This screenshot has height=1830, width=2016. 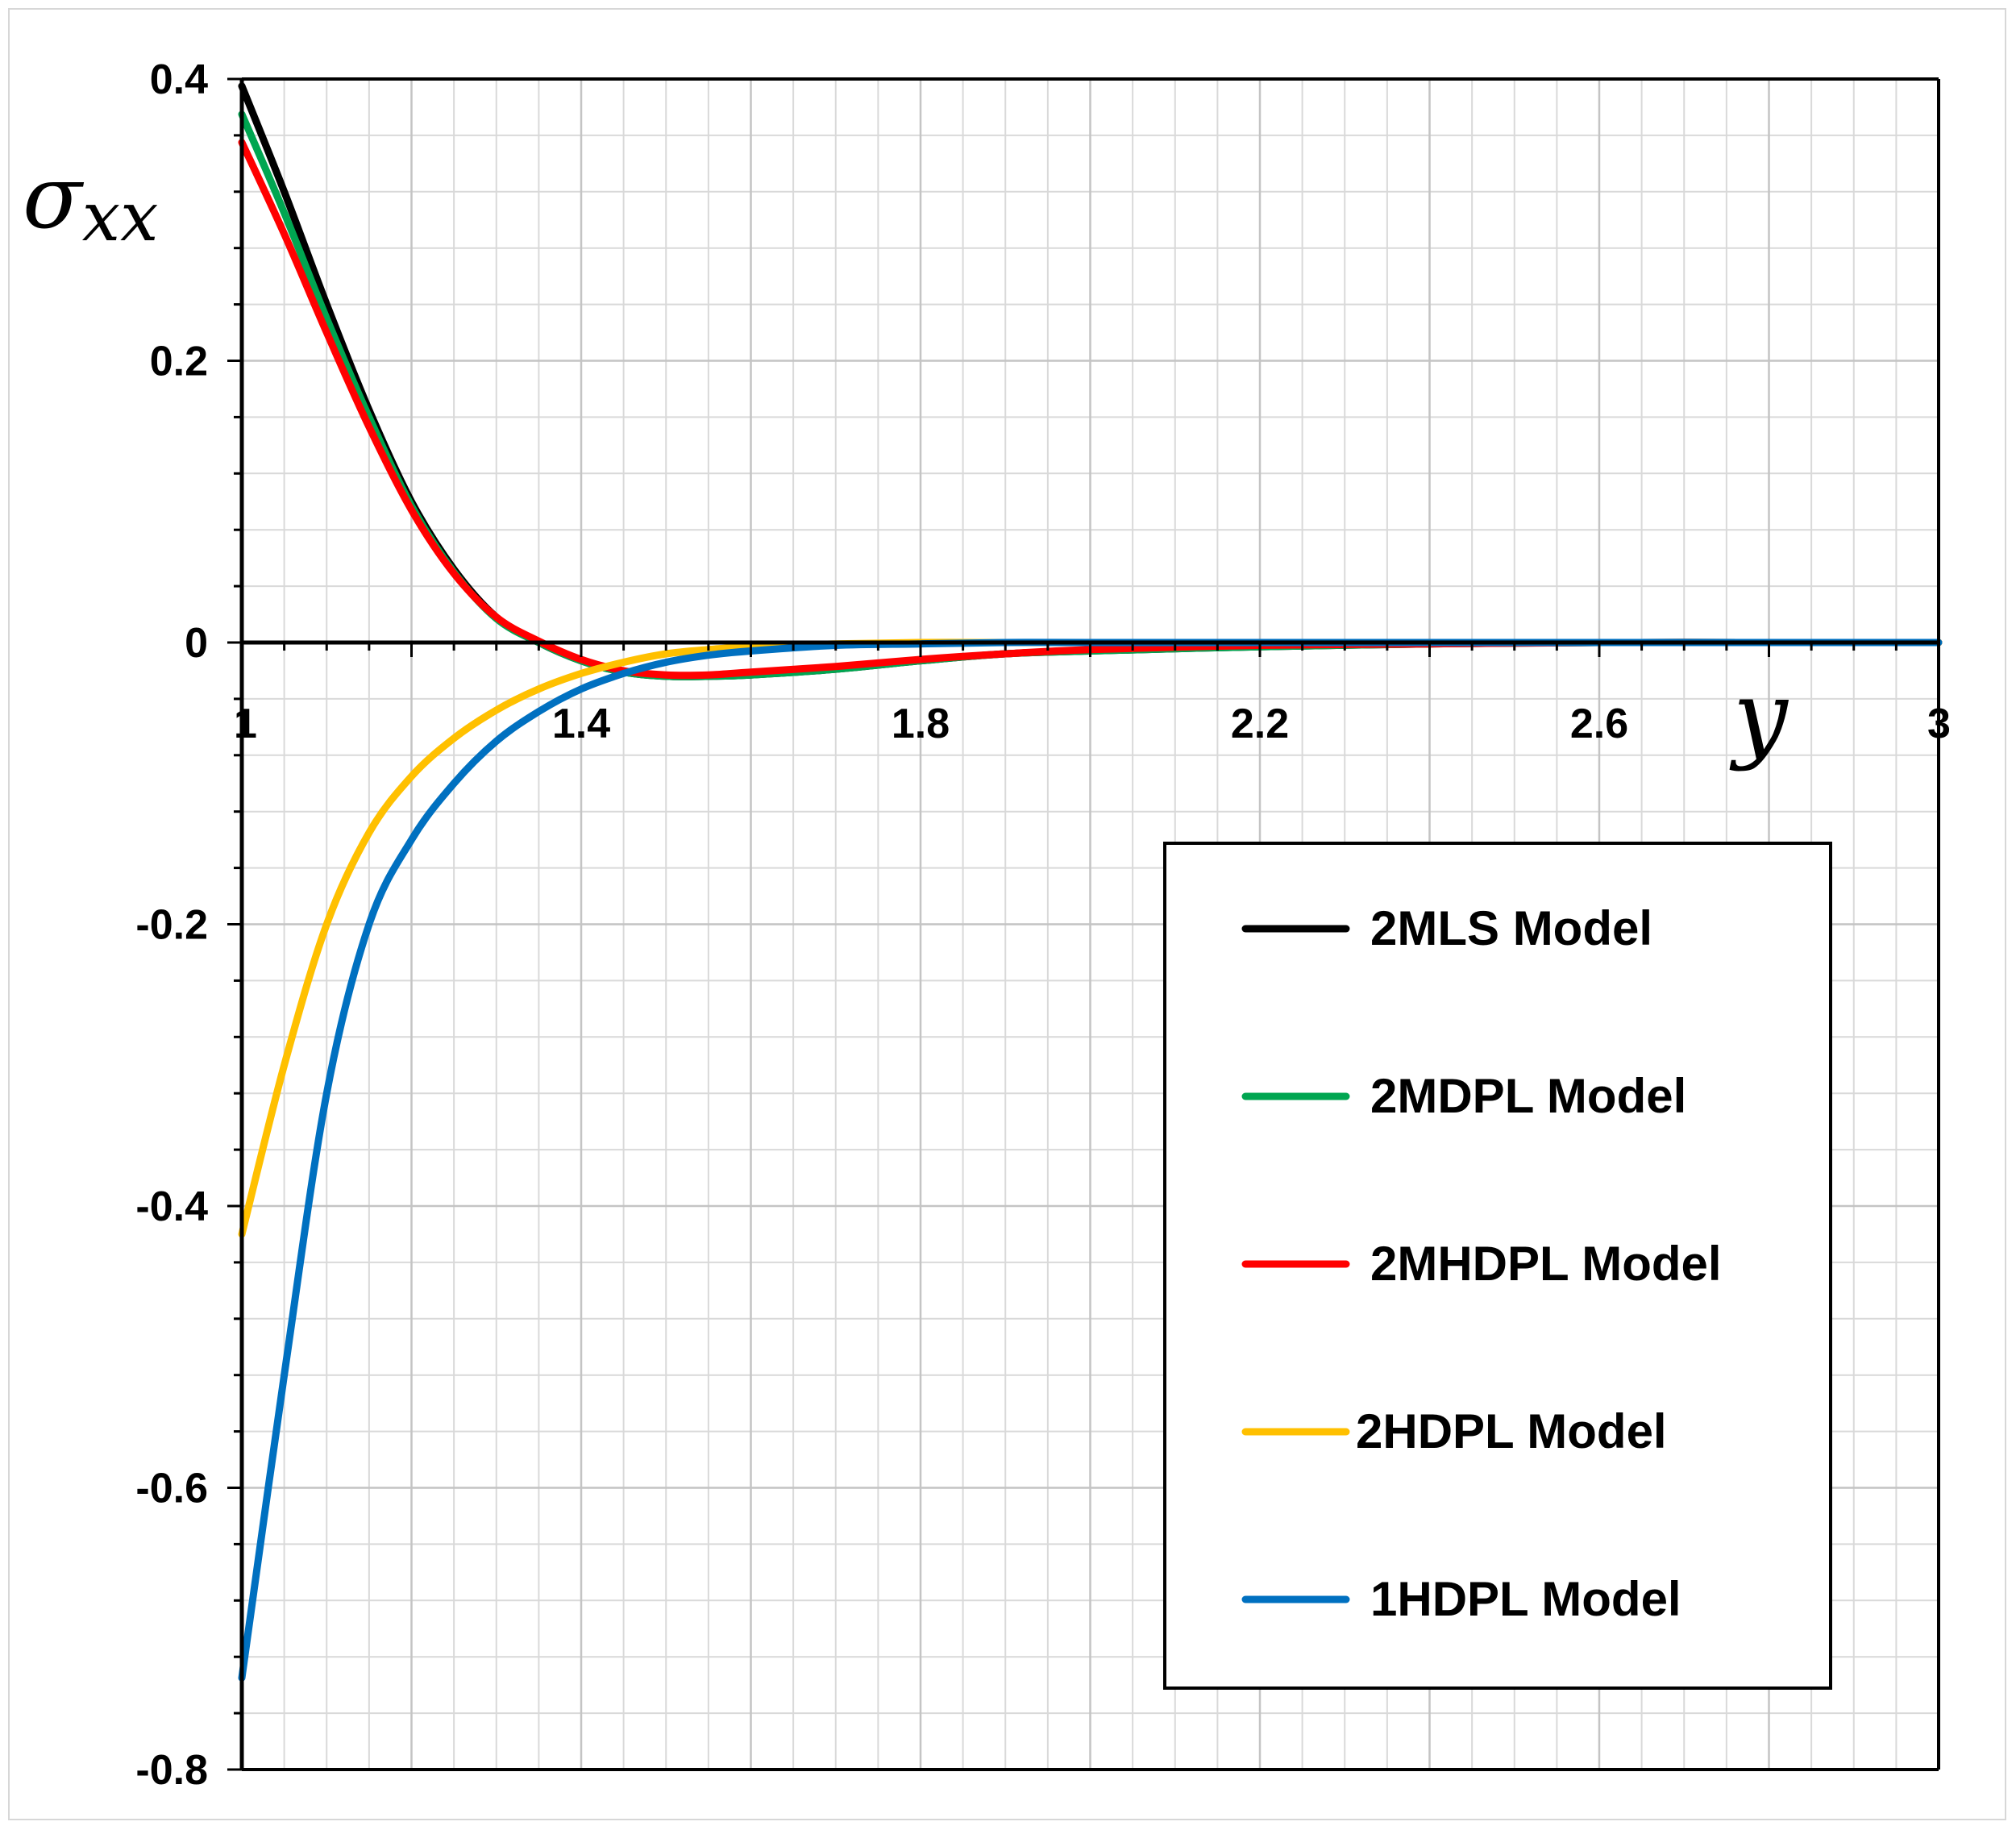 What do you see at coordinates (54, 198) in the screenshot?
I see `y-axis-label-symbol: σ` at bounding box center [54, 198].